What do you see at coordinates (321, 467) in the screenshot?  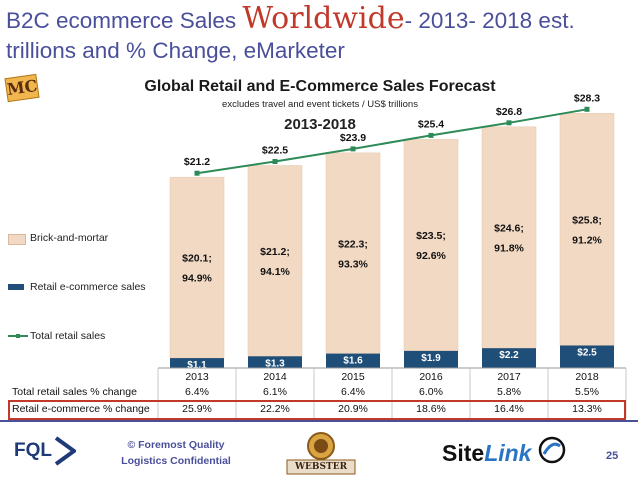 I see `webster-logo-text: WEBSTER` at bounding box center [321, 467].